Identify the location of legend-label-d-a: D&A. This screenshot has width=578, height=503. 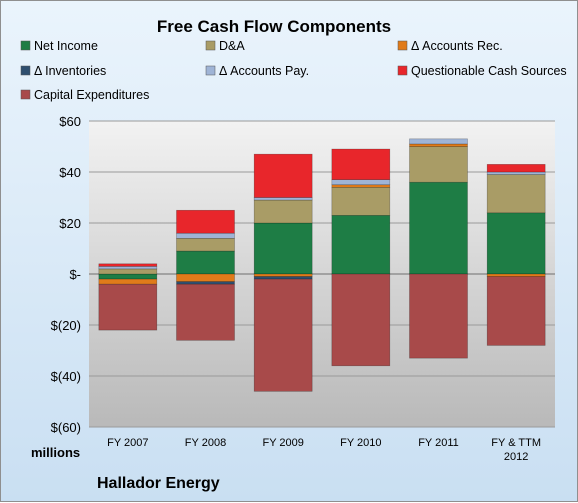
(232, 46).